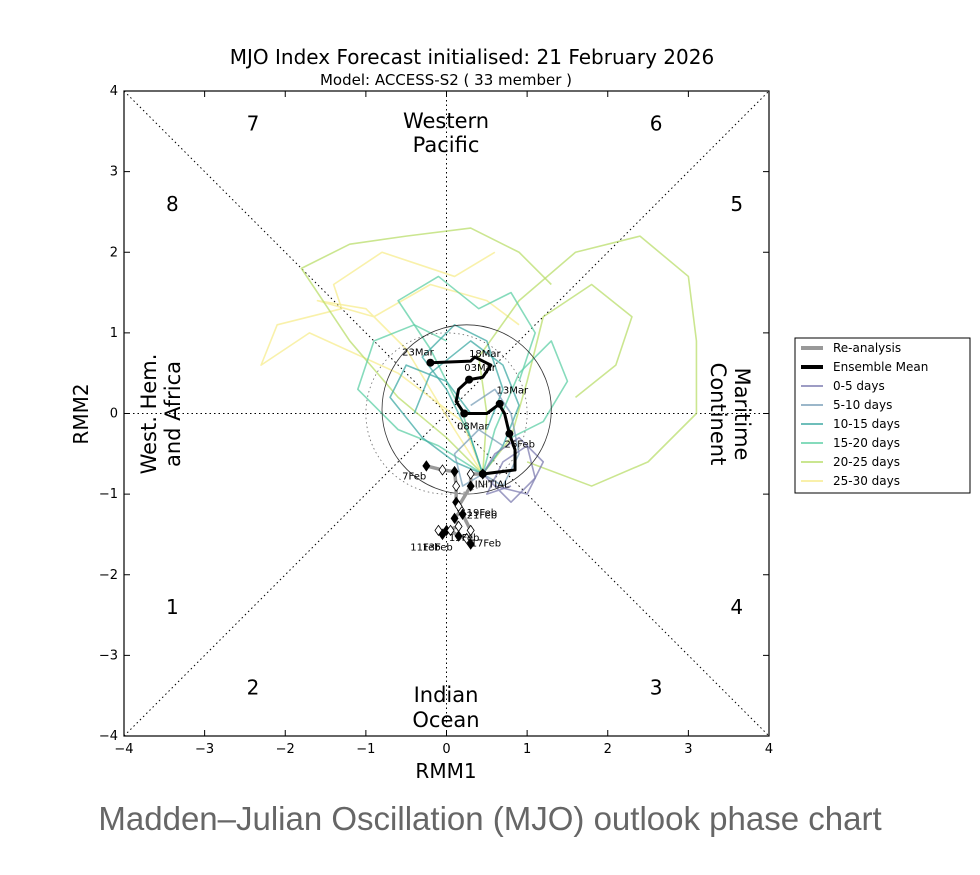  Describe the element at coordinates (108, 655) in the screenshot. I see `y-tick-label: −3` at that location.